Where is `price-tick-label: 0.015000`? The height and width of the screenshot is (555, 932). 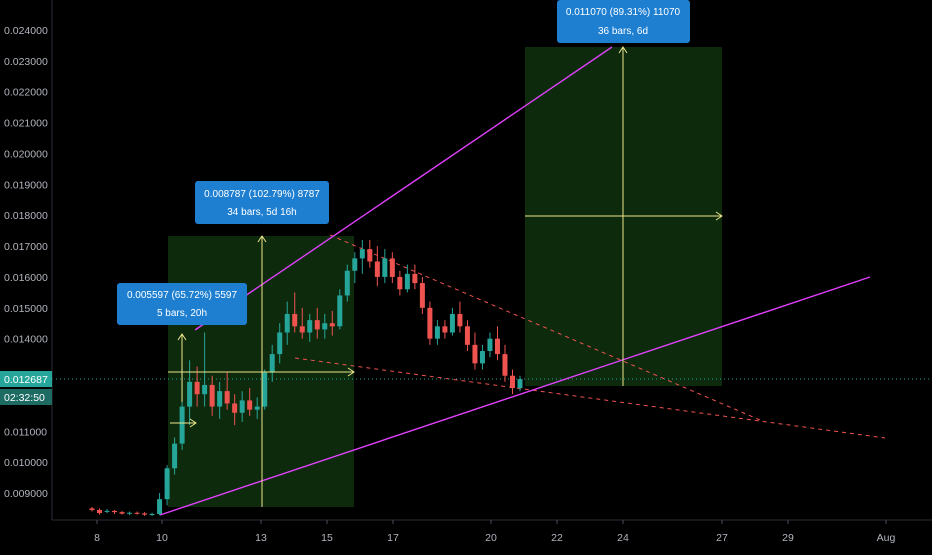 price-tick-label: 0.015000 is located at coordinates (26, 309).